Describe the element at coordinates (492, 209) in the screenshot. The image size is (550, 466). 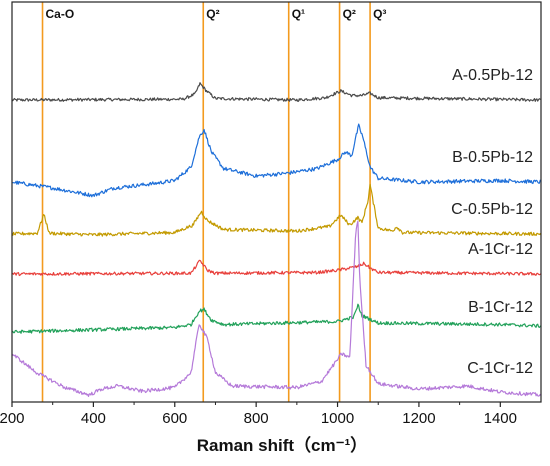
I see `series-label-2: C-0.5Pb-12` at that location.